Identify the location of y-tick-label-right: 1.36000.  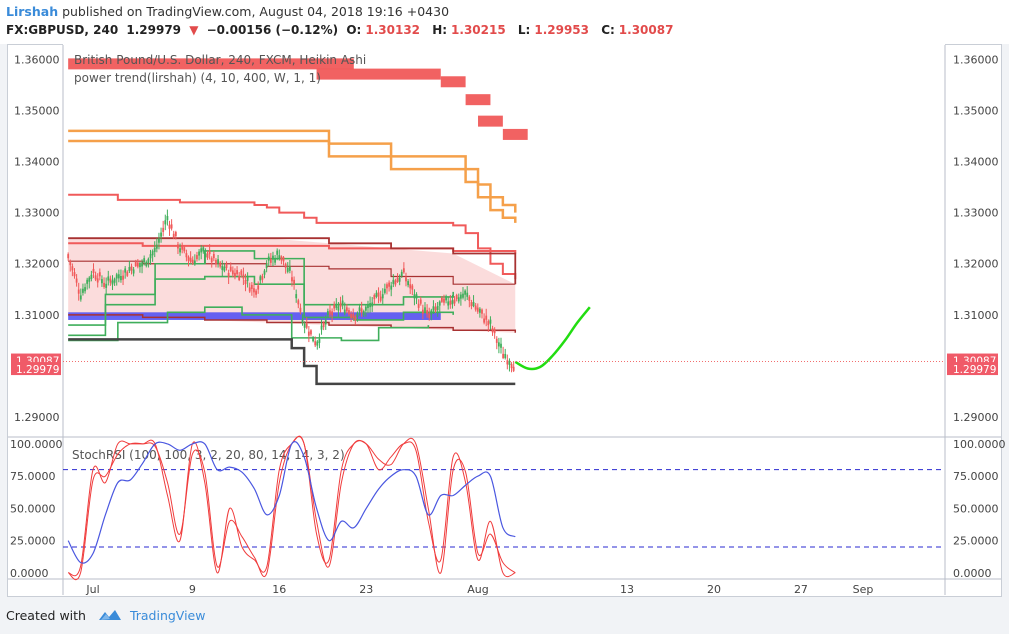
(976, 59).